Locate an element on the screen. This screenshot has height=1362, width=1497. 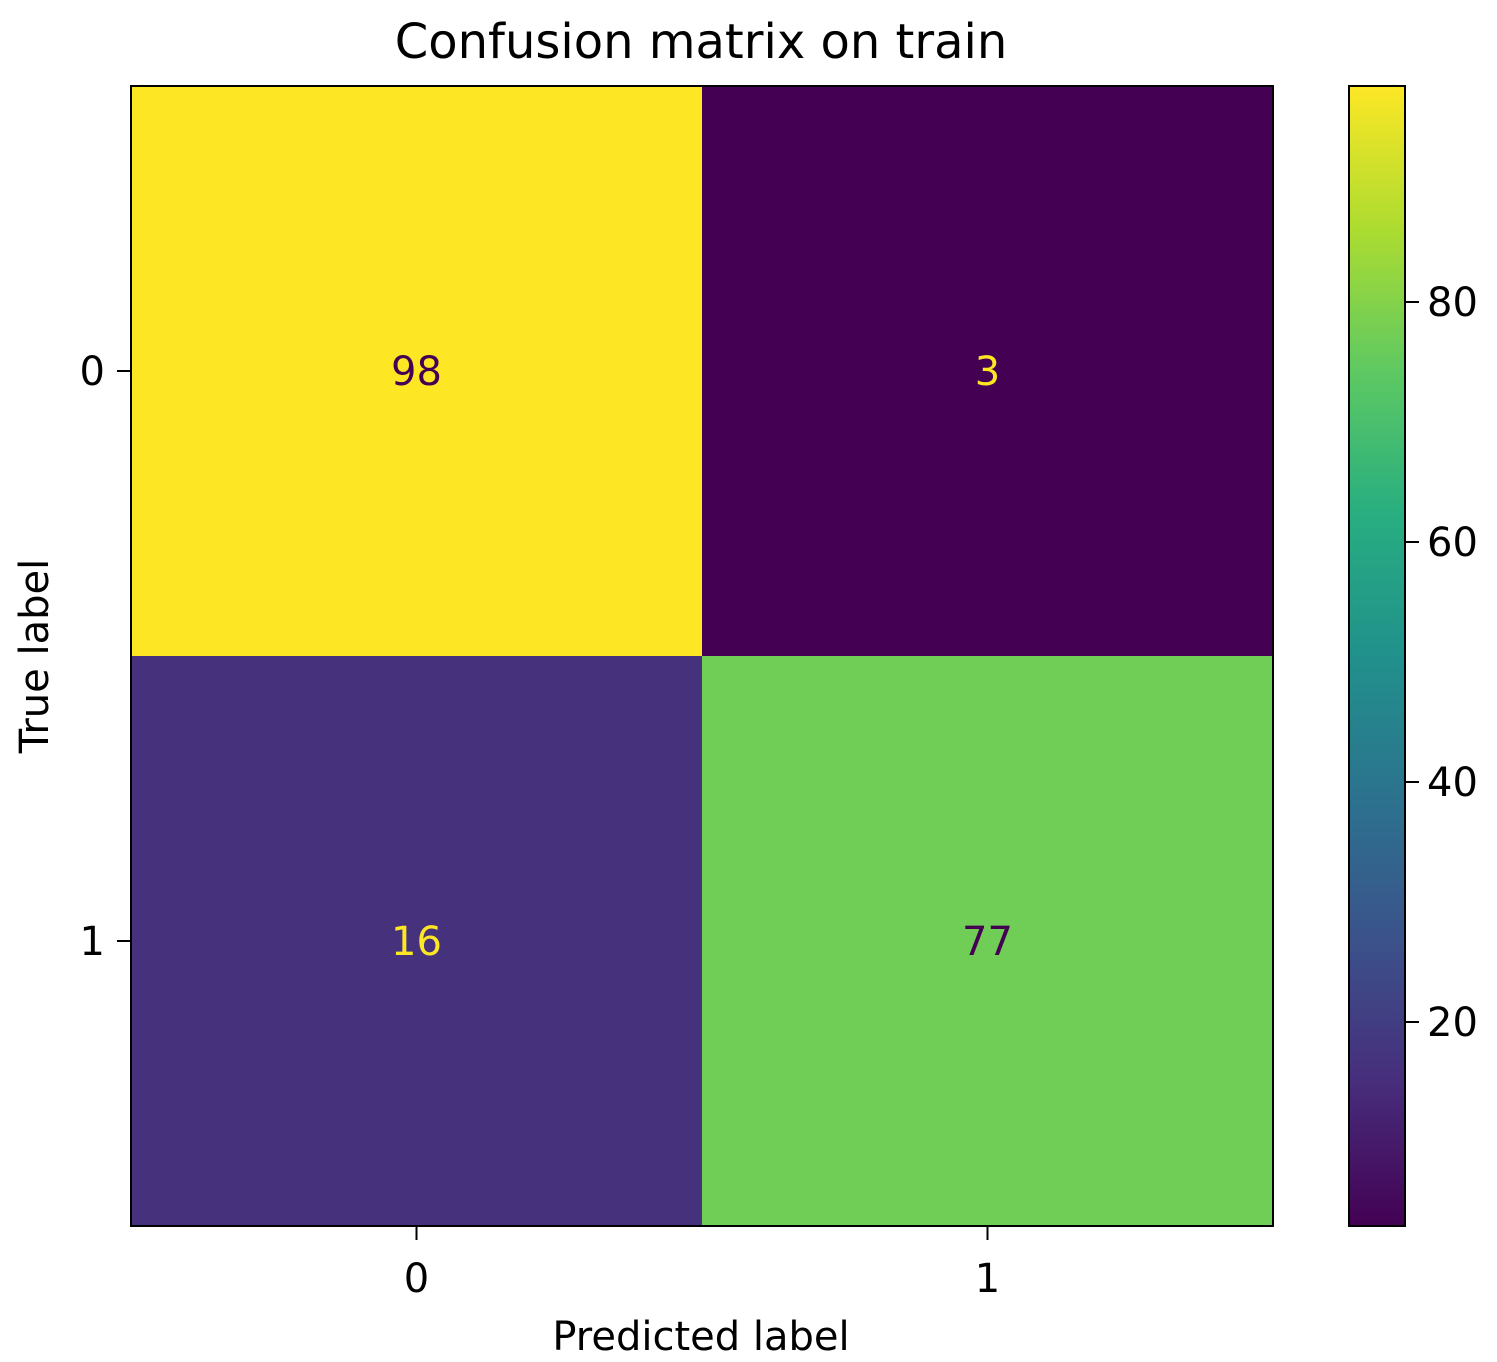
y-tick-label: 0 is located at coordinates (92, 372).